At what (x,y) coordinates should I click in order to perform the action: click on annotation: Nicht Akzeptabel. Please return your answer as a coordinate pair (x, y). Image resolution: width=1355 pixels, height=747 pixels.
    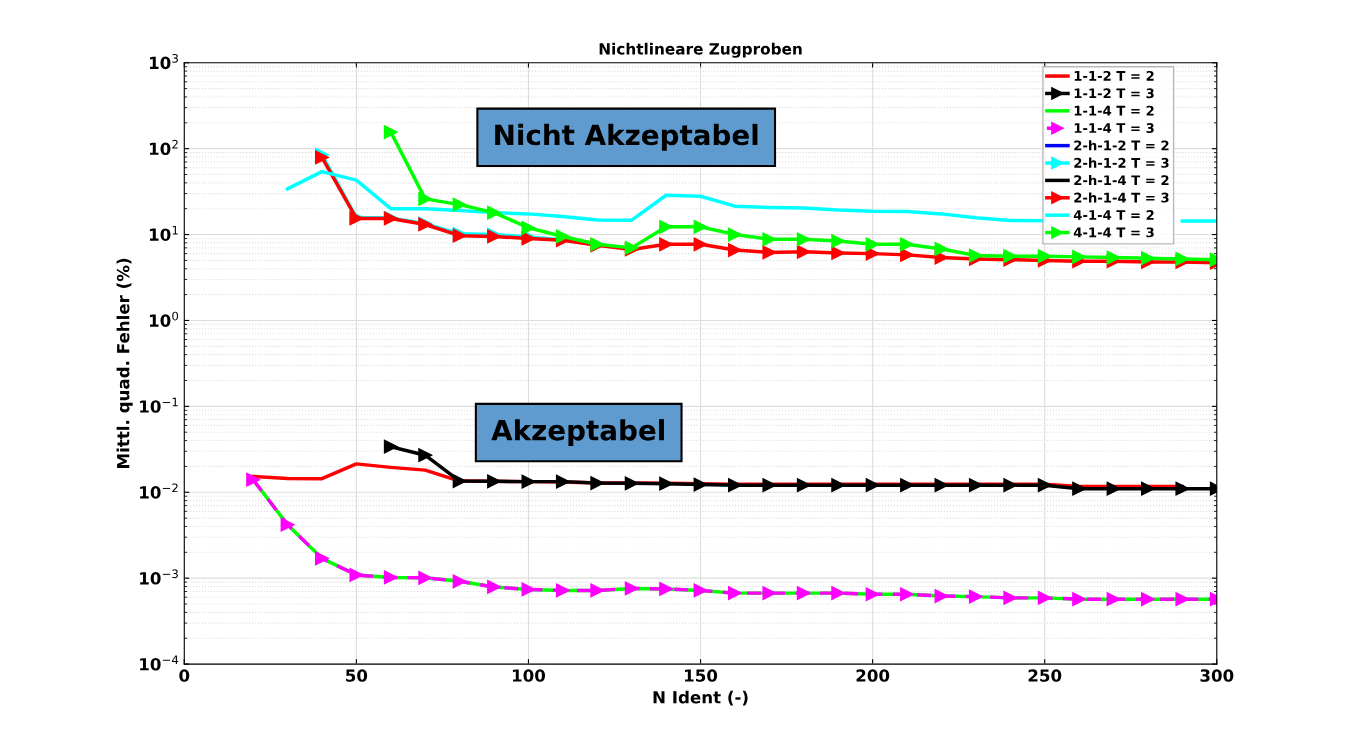
    Looking at the image, I should click on (626, 137).